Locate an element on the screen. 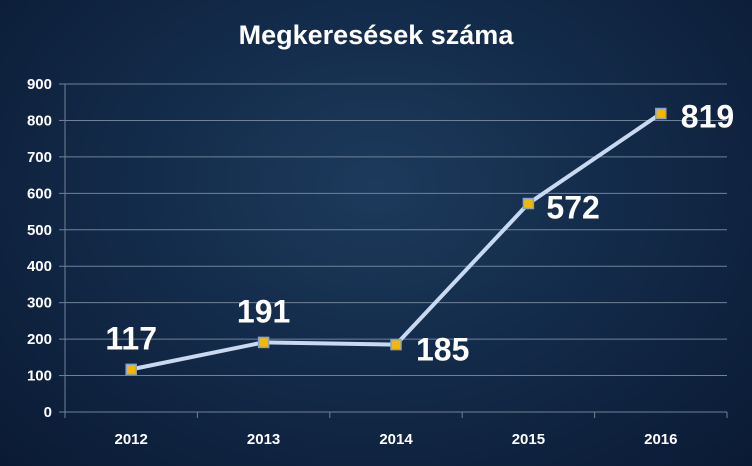  y-tick-label: 700 is located at coordinates (39, 157).